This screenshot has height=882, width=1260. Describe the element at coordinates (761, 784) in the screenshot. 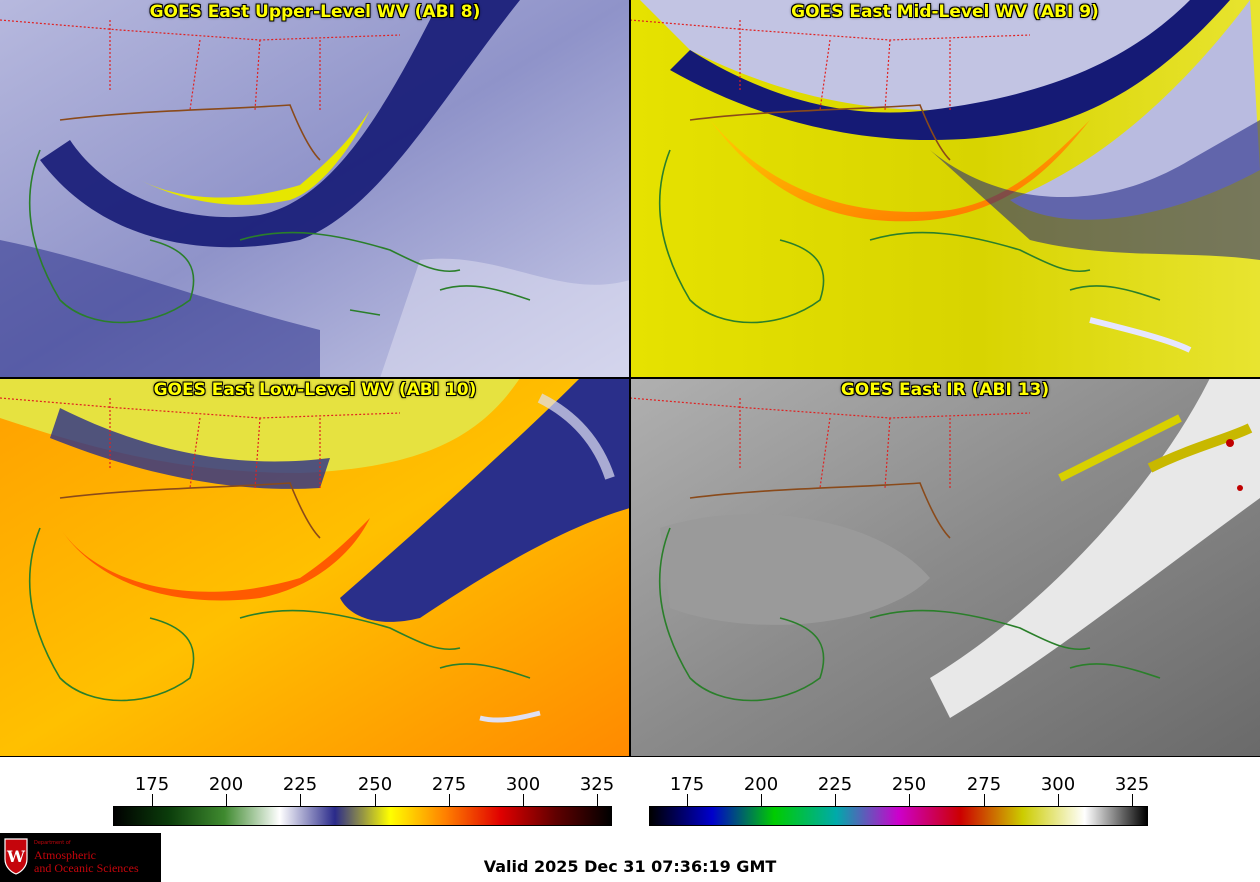

I see `ir-tick-label: 200` at that location.